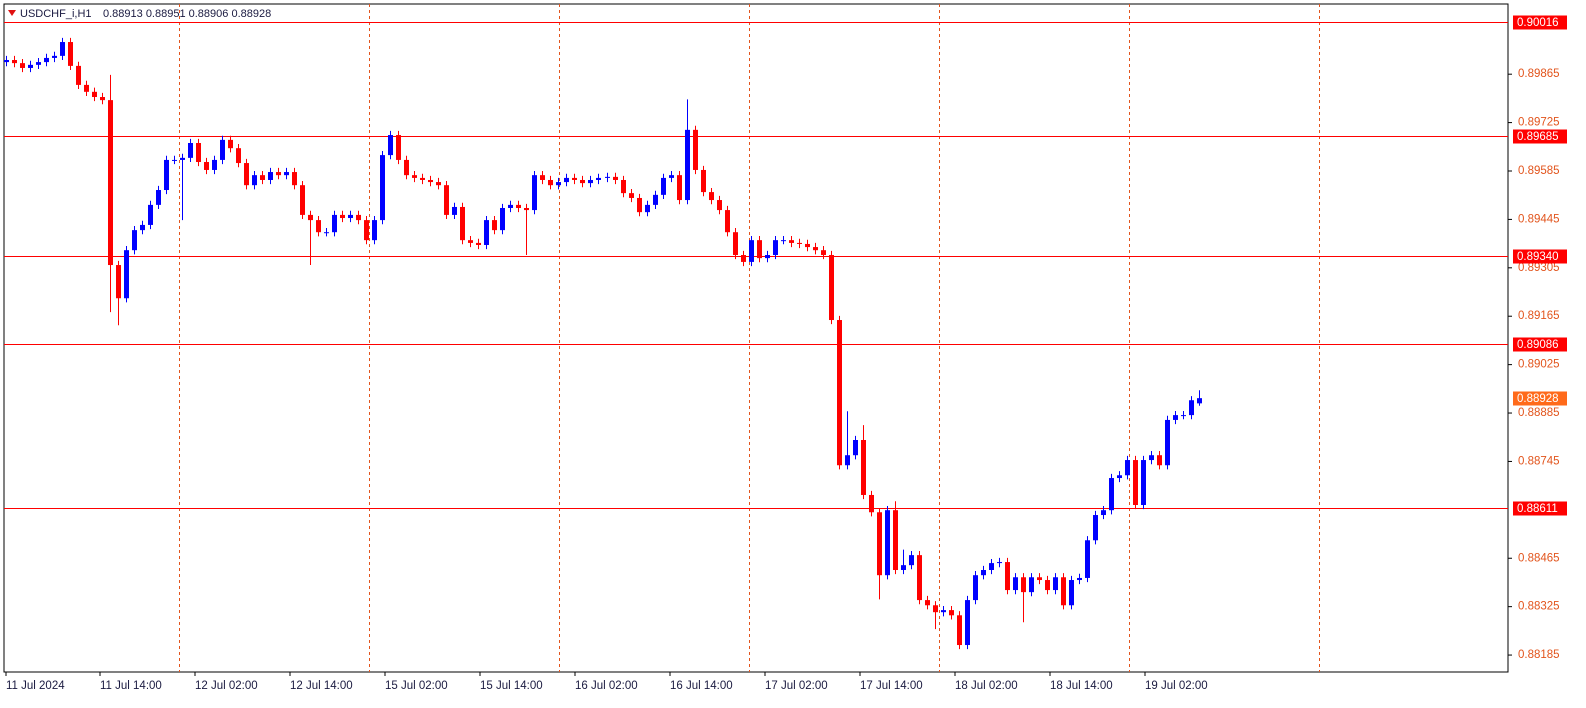  I want to click on symbol-title: USDCHF_i,H1, so click(56, 14).